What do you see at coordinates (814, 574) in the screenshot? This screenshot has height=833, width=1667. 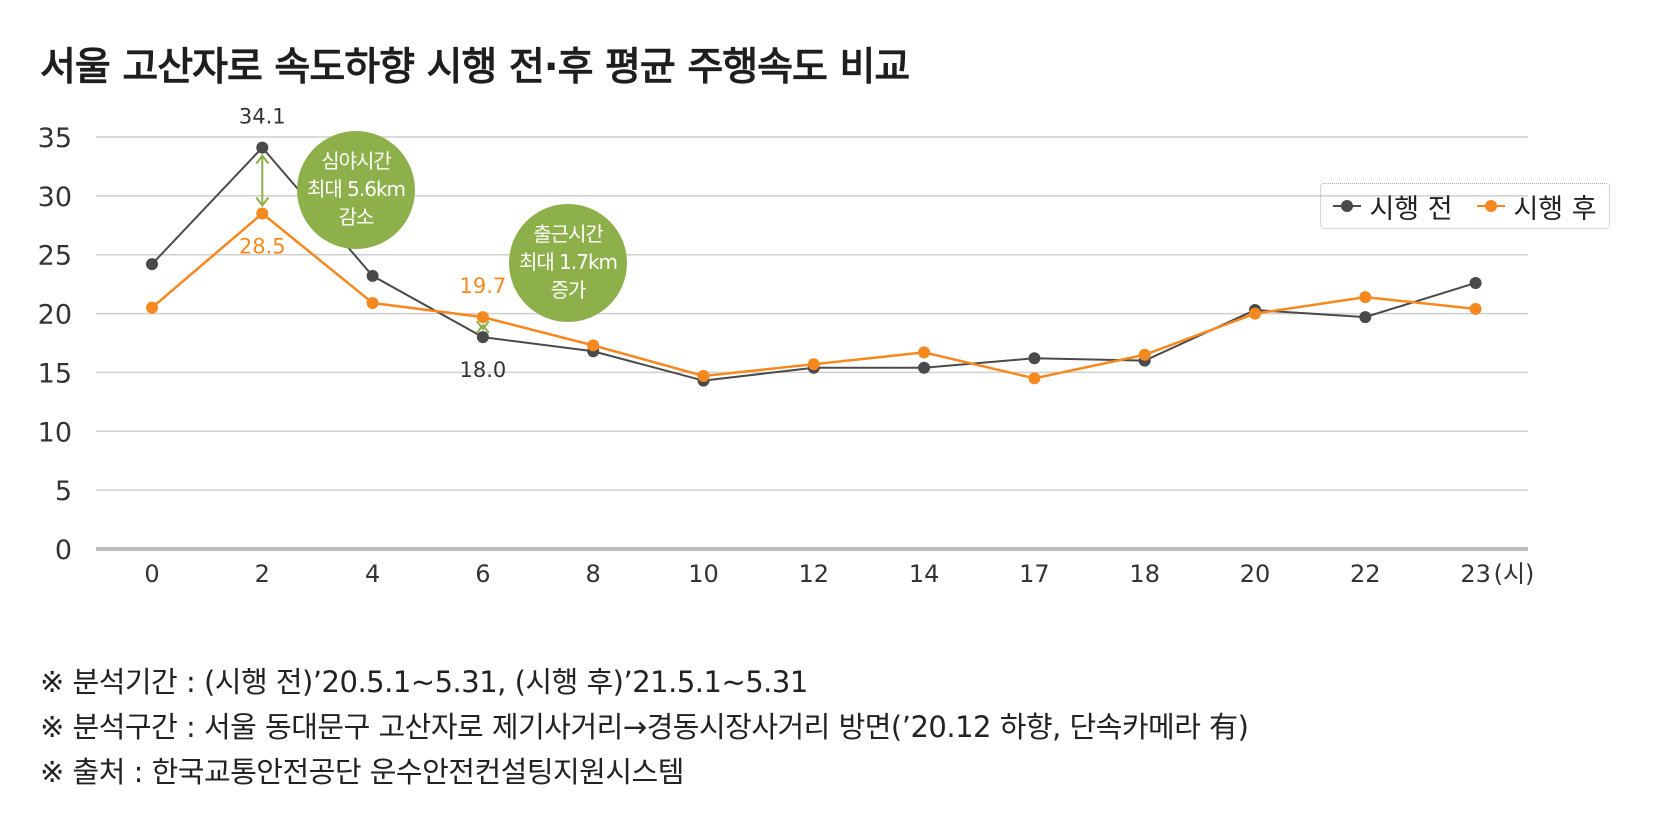 I see `x-tick-label: 12` at bounding box center [814, 574].